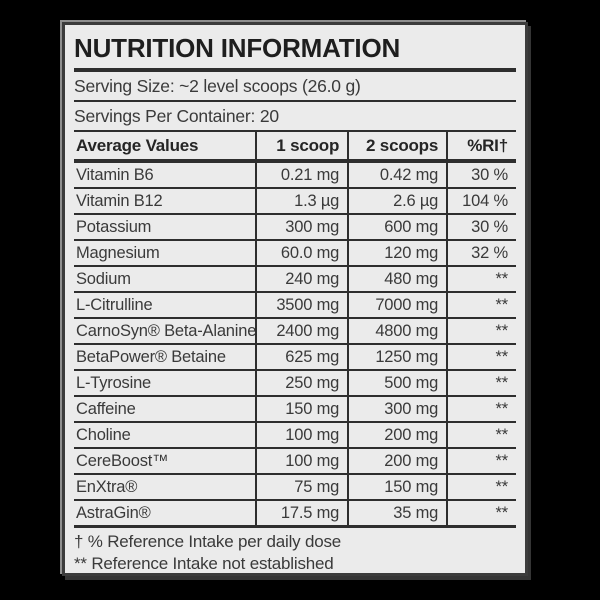 The width and height of the screenshot is (600, 600). I want to click on table-row: Choline 100 mg 200 mg **, so click(295, 436).